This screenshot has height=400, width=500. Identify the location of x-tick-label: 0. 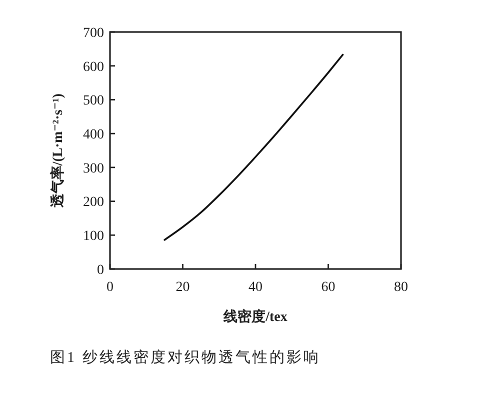
(110, 287).